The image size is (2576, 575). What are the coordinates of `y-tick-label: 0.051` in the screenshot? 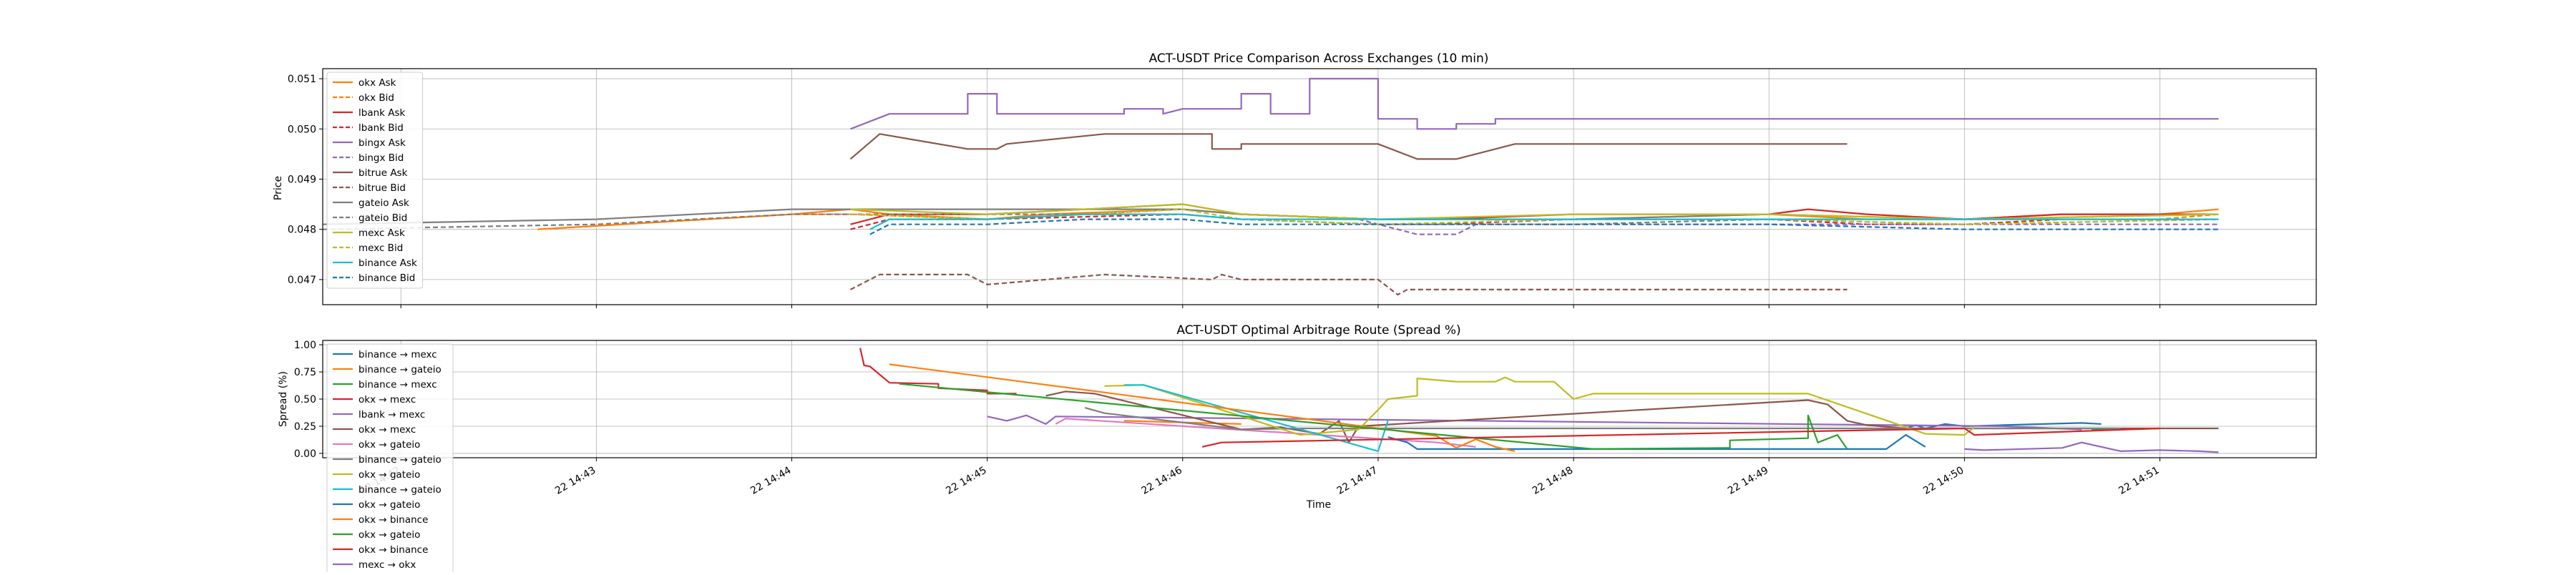 It's located at (302, 79).